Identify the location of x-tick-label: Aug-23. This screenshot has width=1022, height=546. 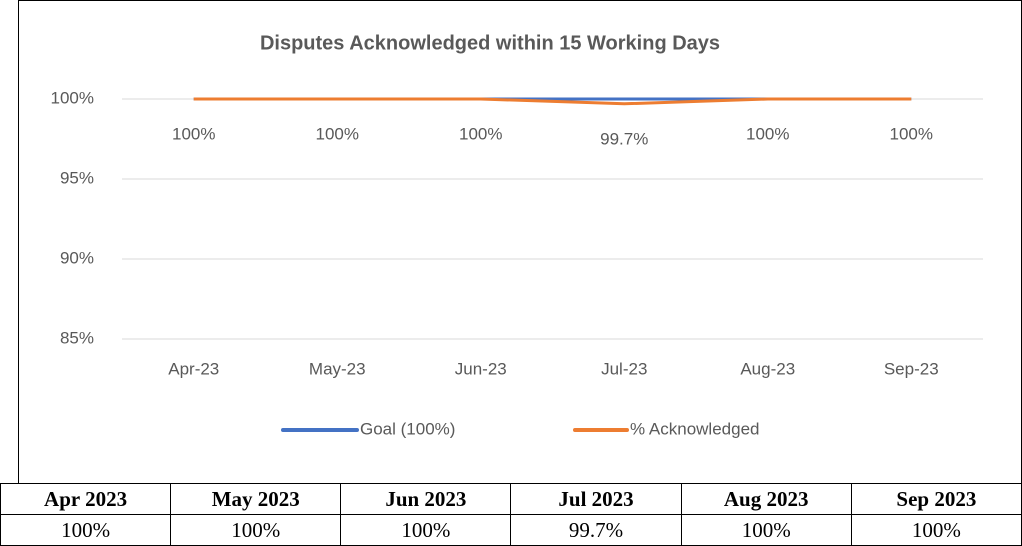
(767, 368).